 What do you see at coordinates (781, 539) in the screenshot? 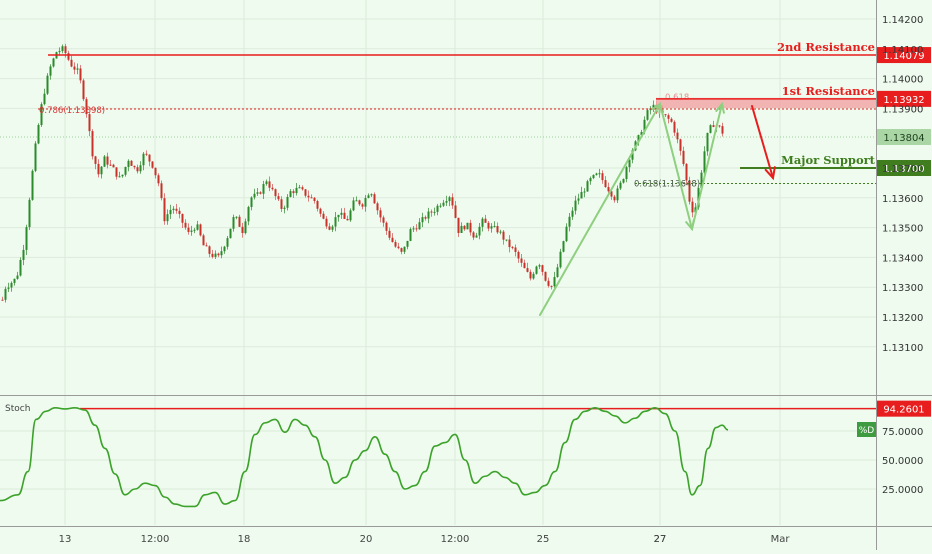
I see `x-tick-label: Mar` at bounding box center [781, 539].